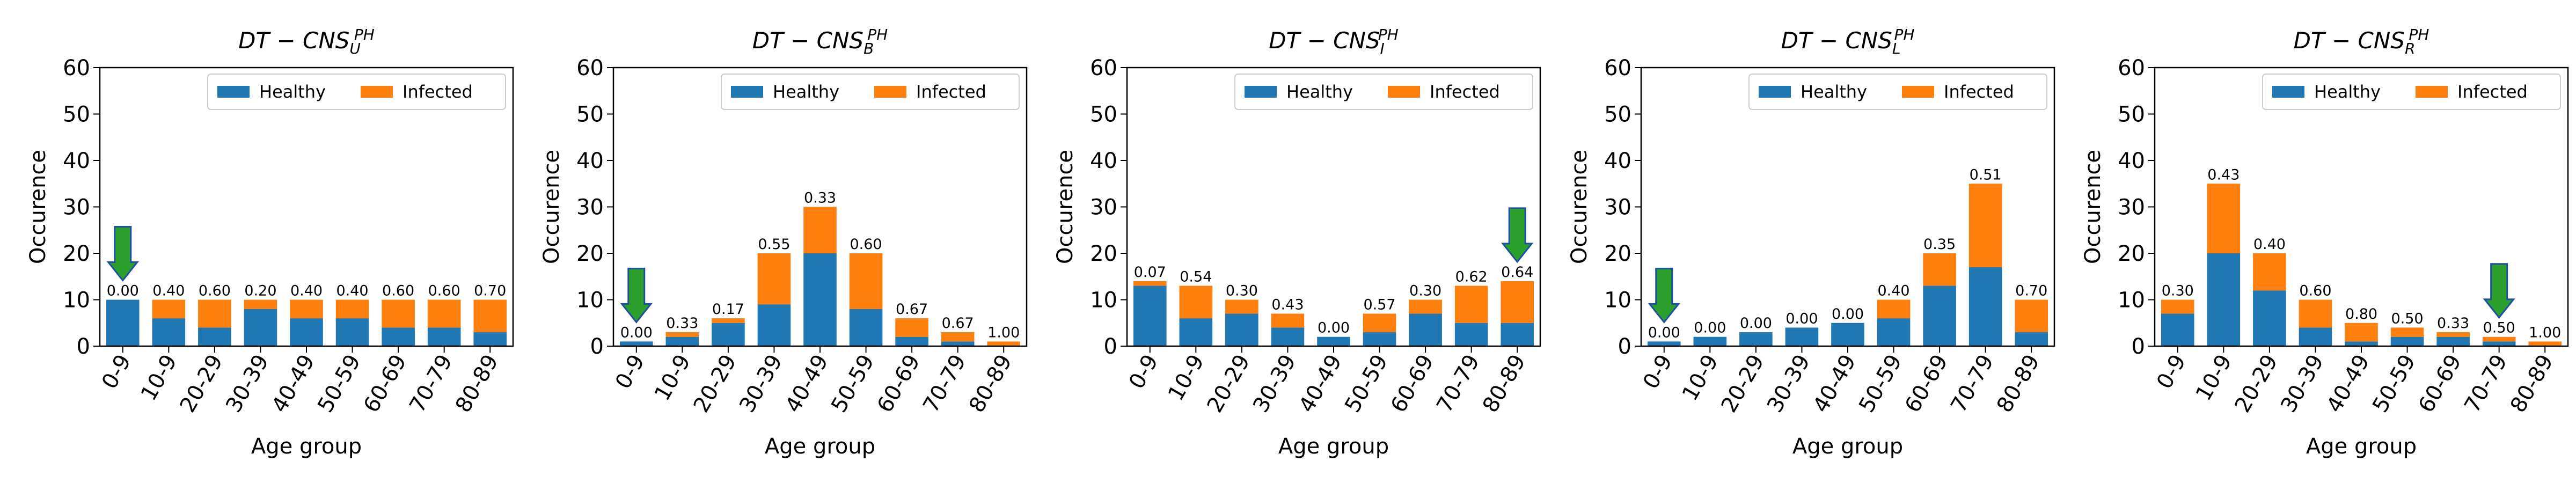  Describe the element at coordinates (1617, 68) in the screenshot. I see `y-tick-label: 60` at that location.